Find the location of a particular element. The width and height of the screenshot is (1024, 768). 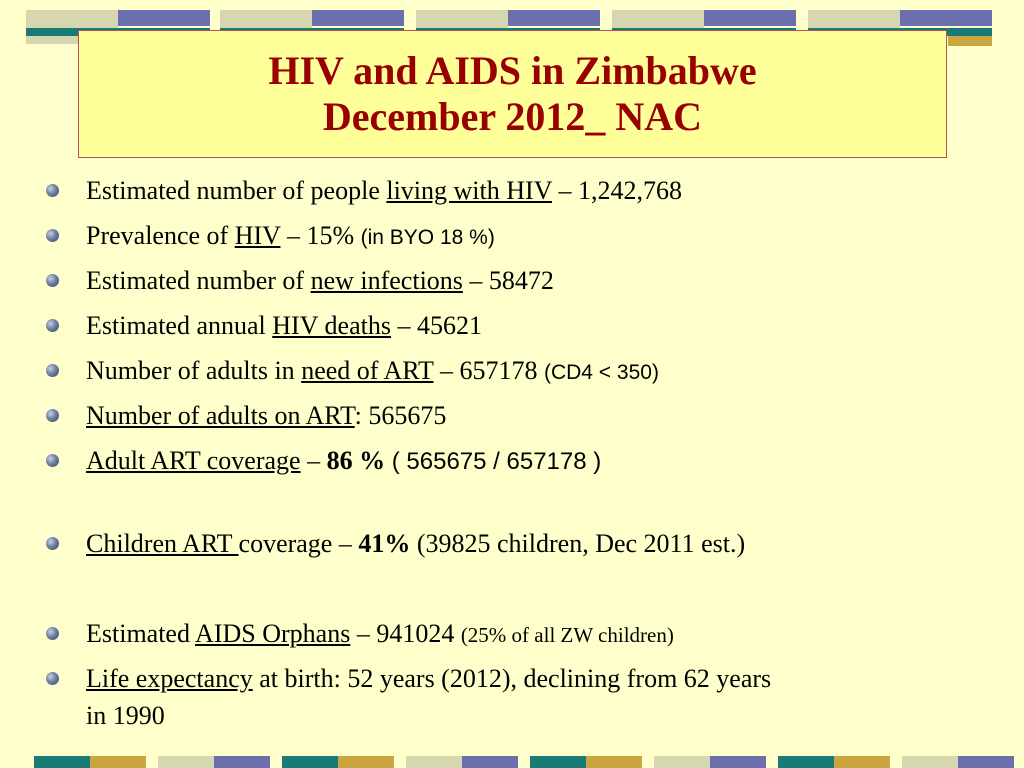

item-link-text: HIV is located at coordinates (257, 235).